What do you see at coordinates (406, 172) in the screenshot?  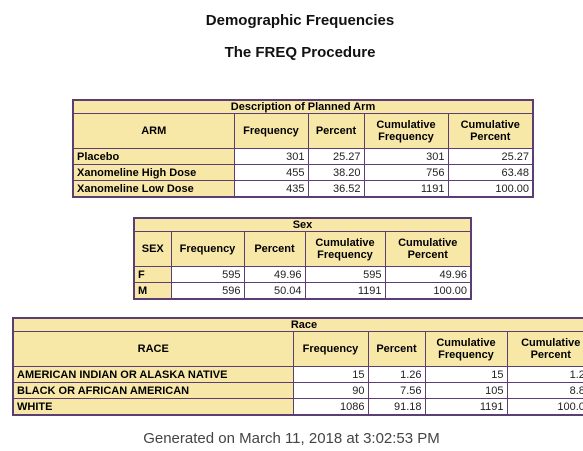 I see `cell: 756` at bounding box center [406, 172].